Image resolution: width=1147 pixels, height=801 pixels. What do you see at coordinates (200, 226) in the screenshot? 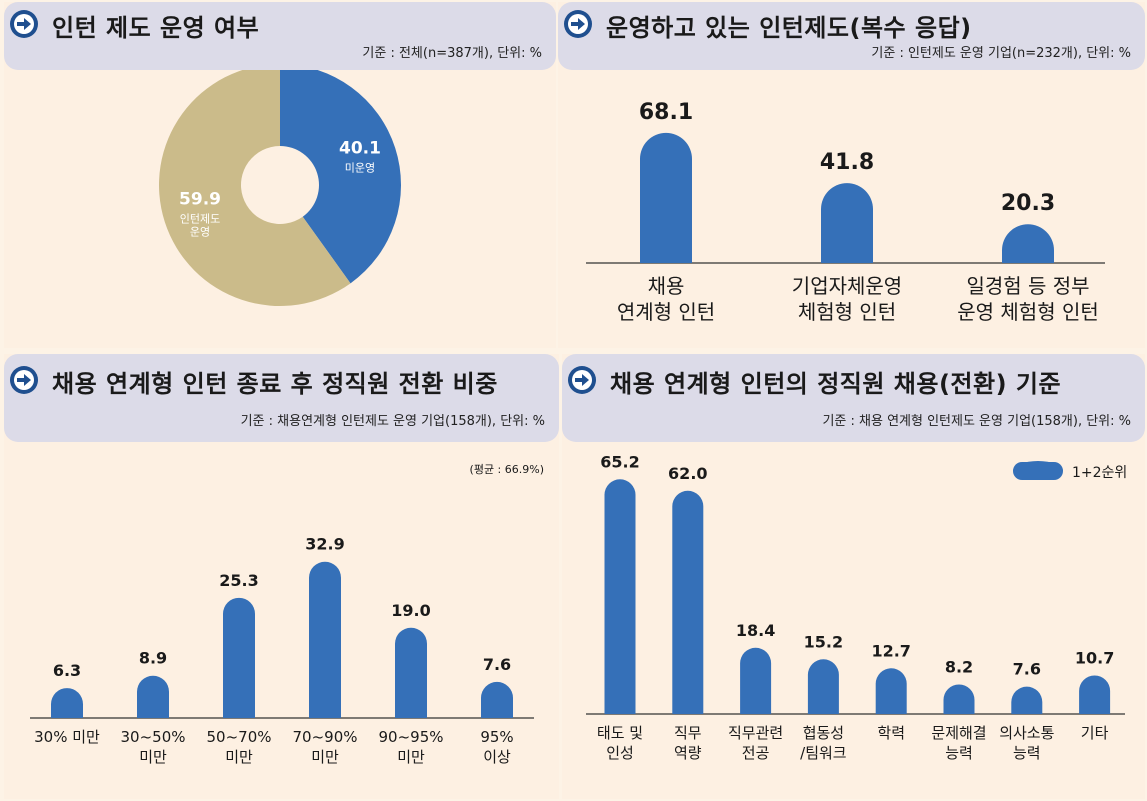
I see `slice-name-label: 인턴제도 운영` at bounding box center [200, 226].